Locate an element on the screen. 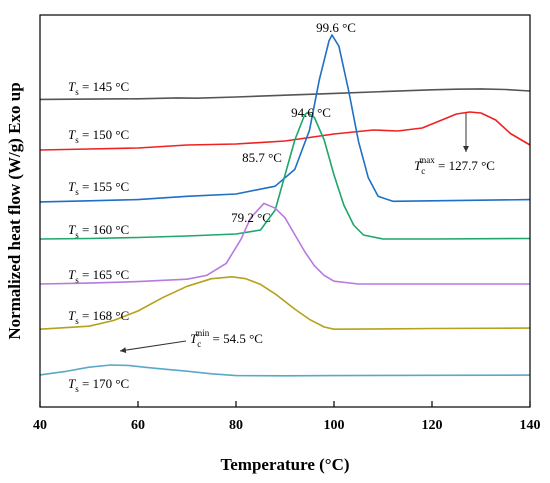 The image size is (550, 483). peak-label: 99.6 °C is located at coordinates (336, 27).